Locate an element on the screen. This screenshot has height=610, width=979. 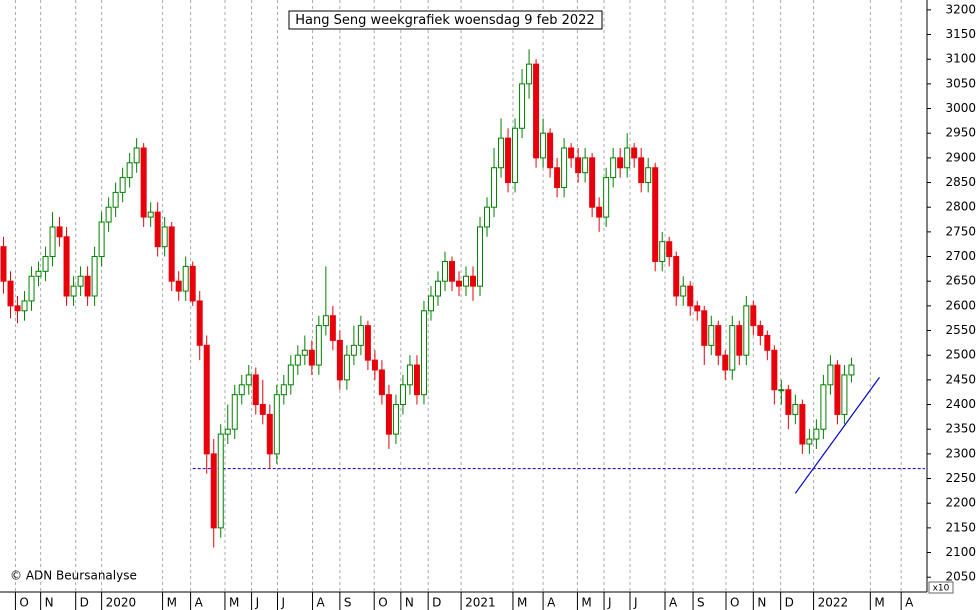
y-tick-label: 2800 is located at coordinates (960, 207).